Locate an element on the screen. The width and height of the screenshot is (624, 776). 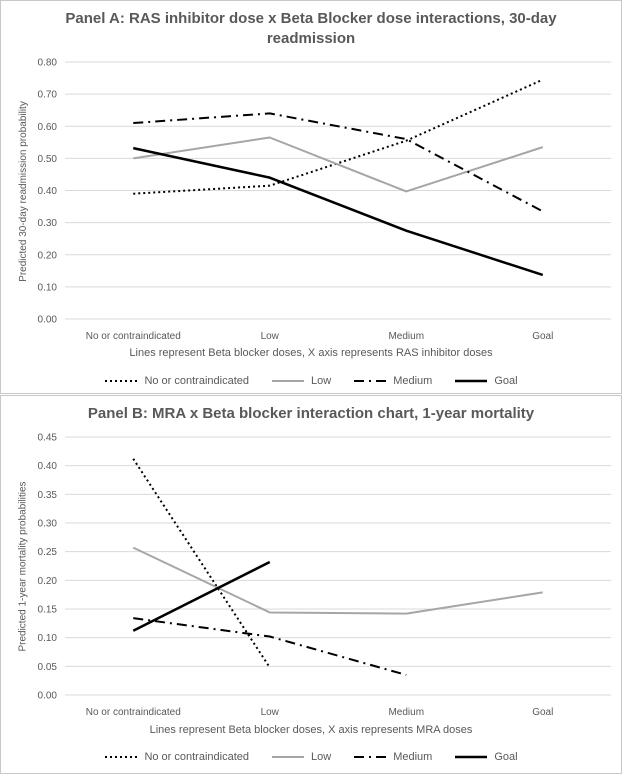
series-line-medium is located at coordinates (338, 162).